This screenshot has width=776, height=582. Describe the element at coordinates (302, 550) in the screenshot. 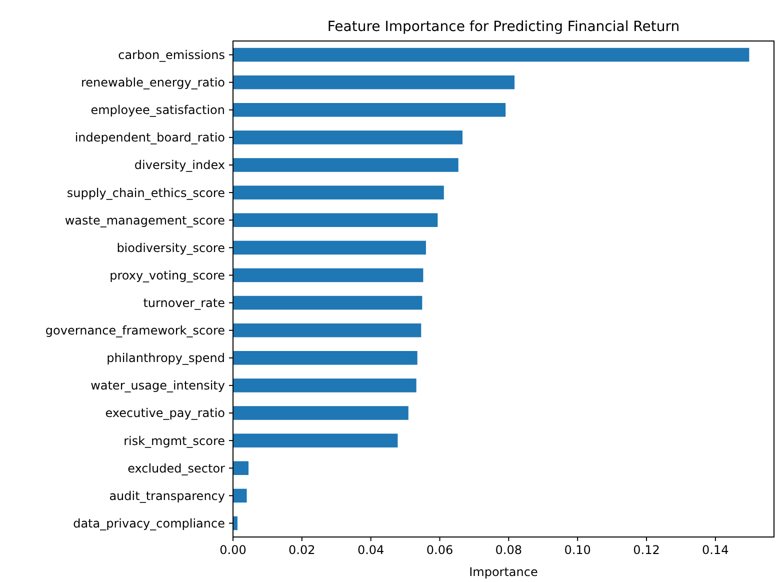

I see `x-tick-label: 0.02` at that location.